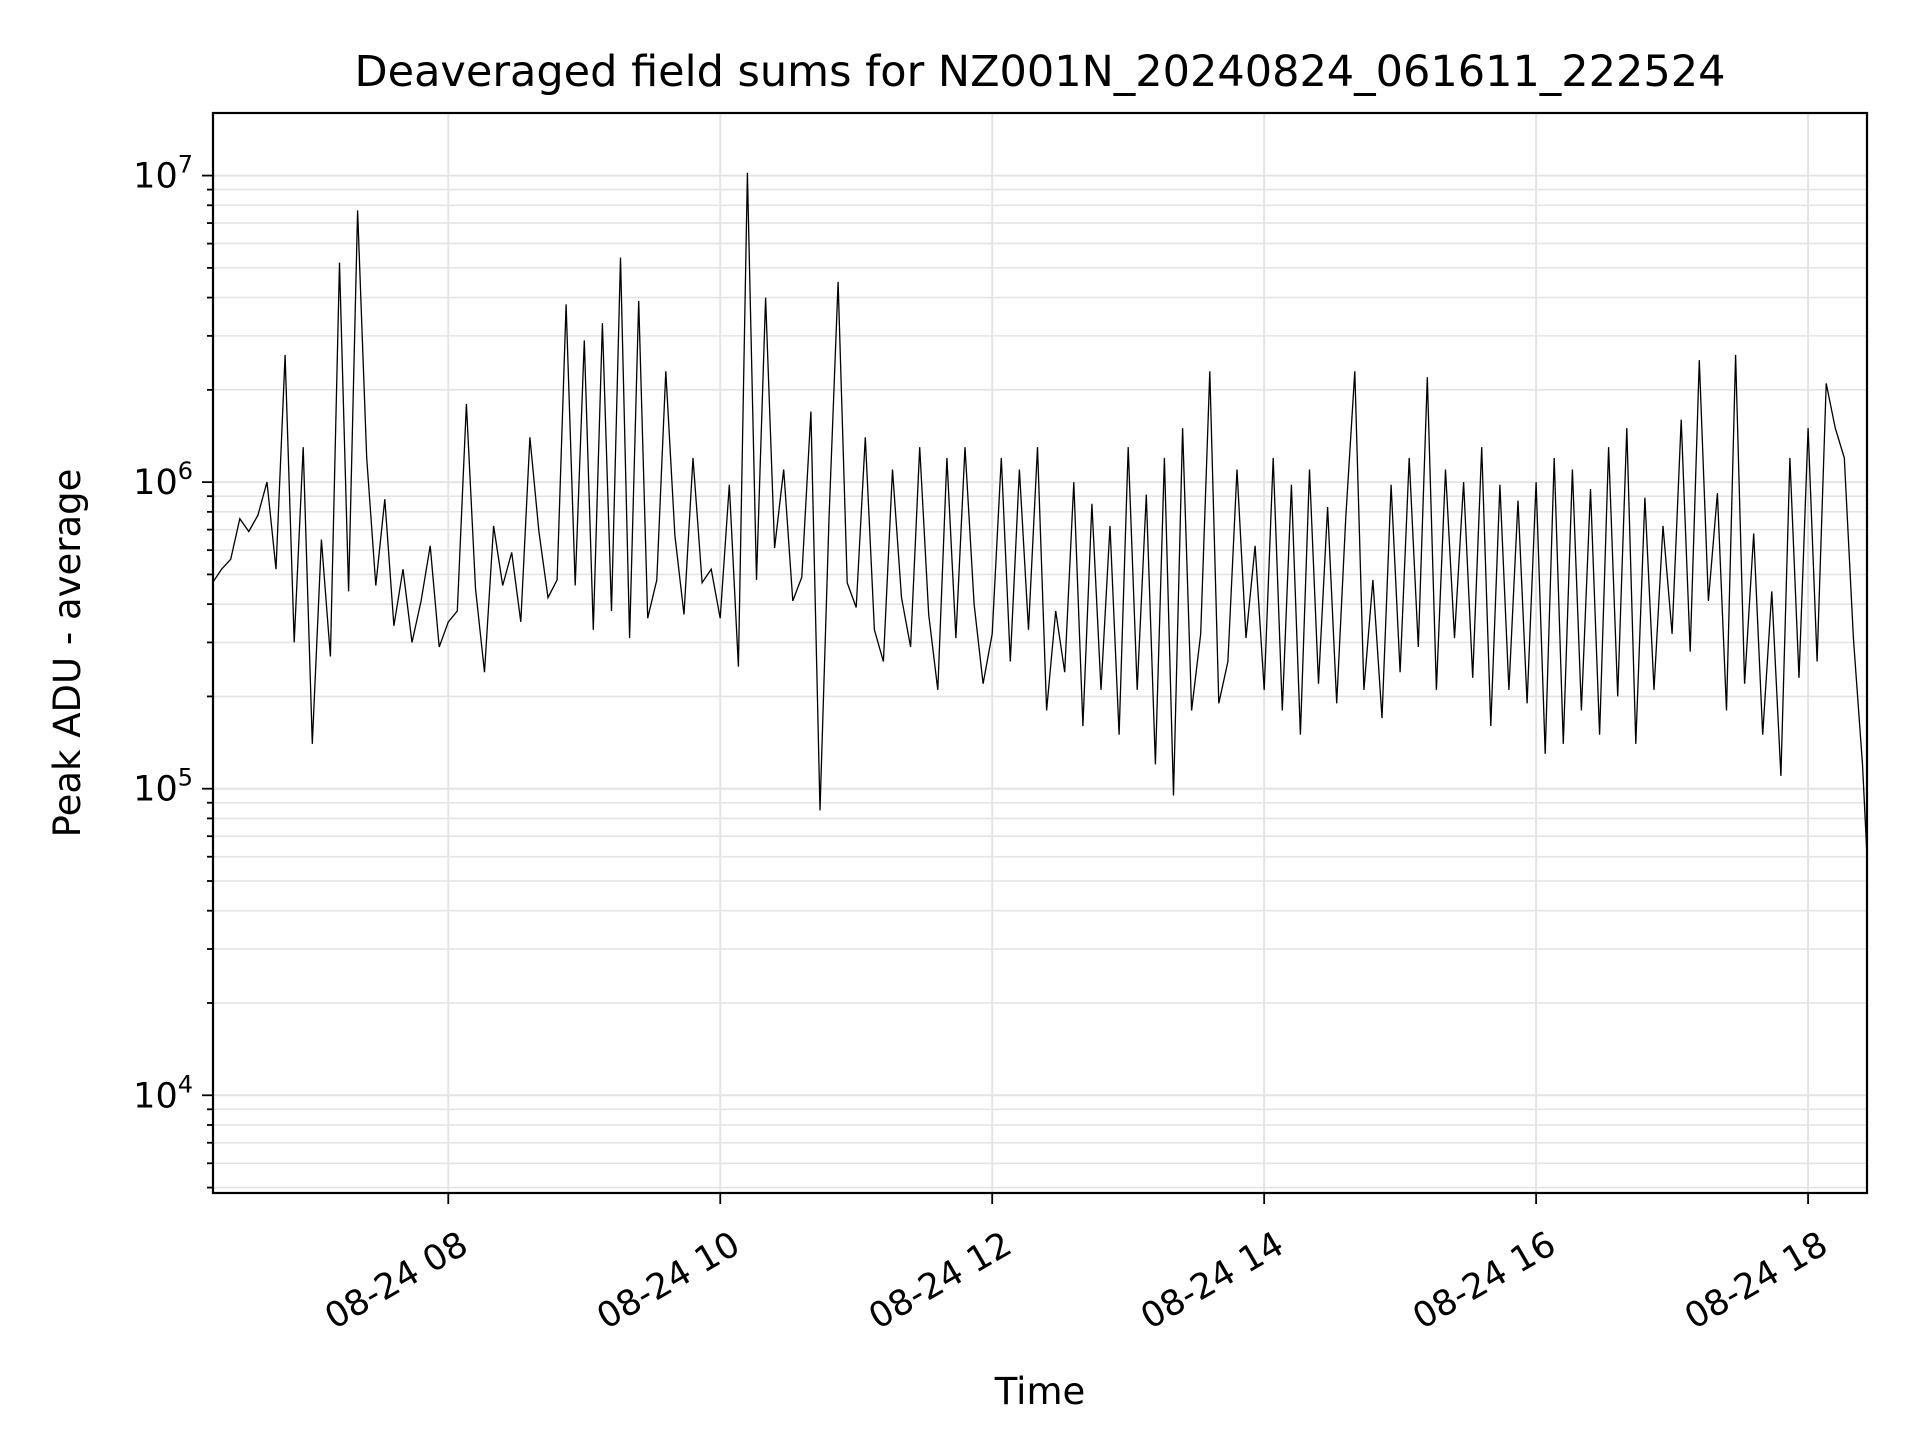 The height and width of the screenshot is (1440, 1920). I want to click on y-tick-label: 10⁶, so click(163, 480).